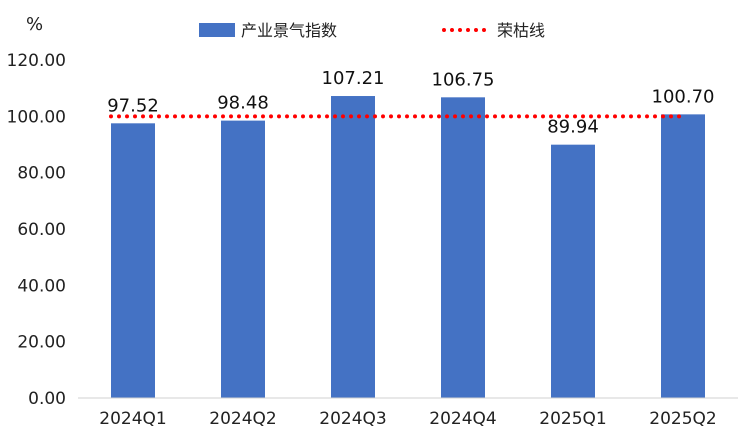 The image size is (756, 440). Describe the element at coordinates (47, 399) in the screenshot. I see `y-tick-label: 0.00` at that location.